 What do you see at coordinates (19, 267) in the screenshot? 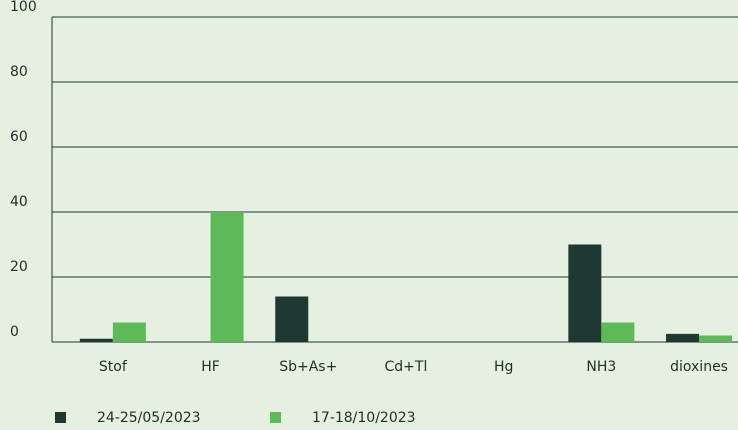
I see `y-tick-label: 20` at bounding box center [19, 267].